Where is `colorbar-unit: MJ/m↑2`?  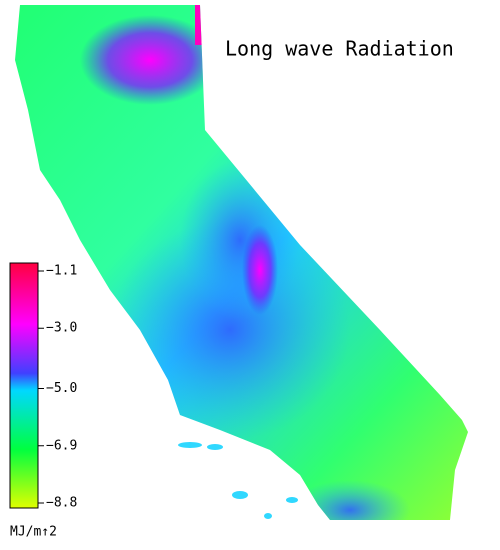 colorbar-unit: MJ/m↑2 is located at coordinates (33, 532).